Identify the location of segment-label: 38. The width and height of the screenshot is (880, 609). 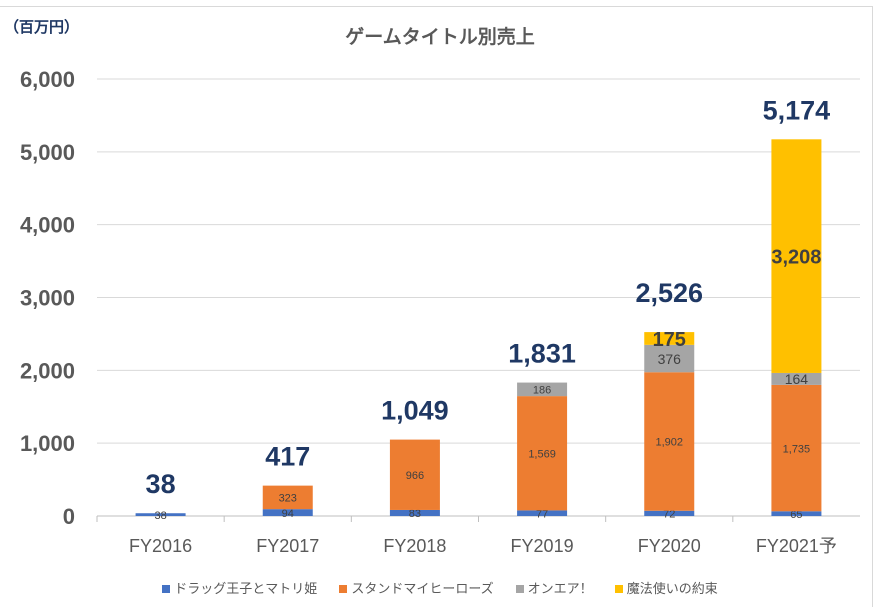
(160, 516).